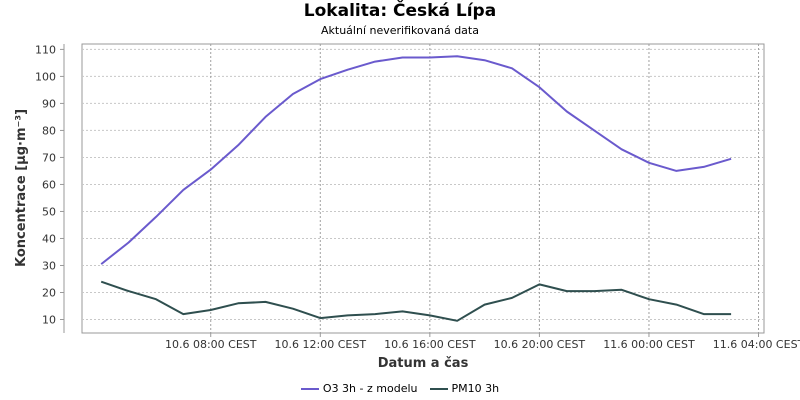 Image resolution: width=800 pixels, height=400 pixels. Describe the element at coordinates (49, 157) in the screenshot. I see `y-tick-label: 70` at that location.